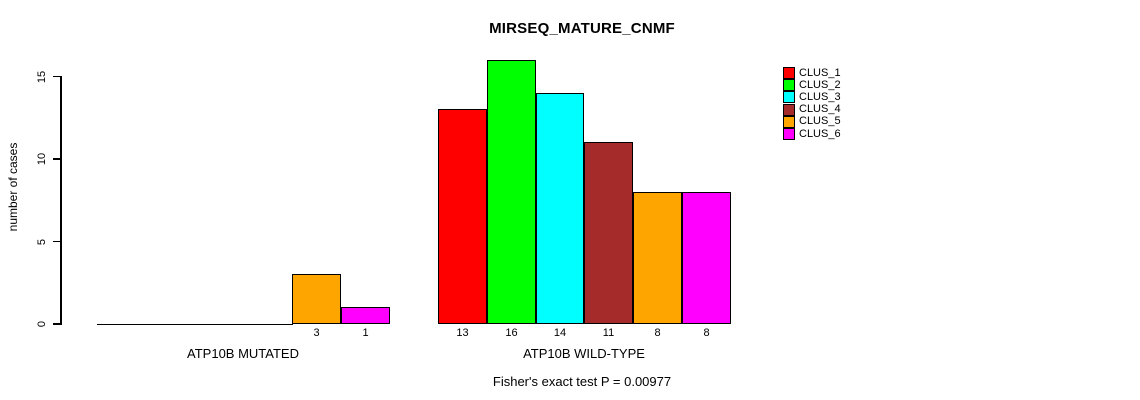 This screenshot has height=400, width=1140. I want to click on y-tick-label: 15, so click(42, 76).